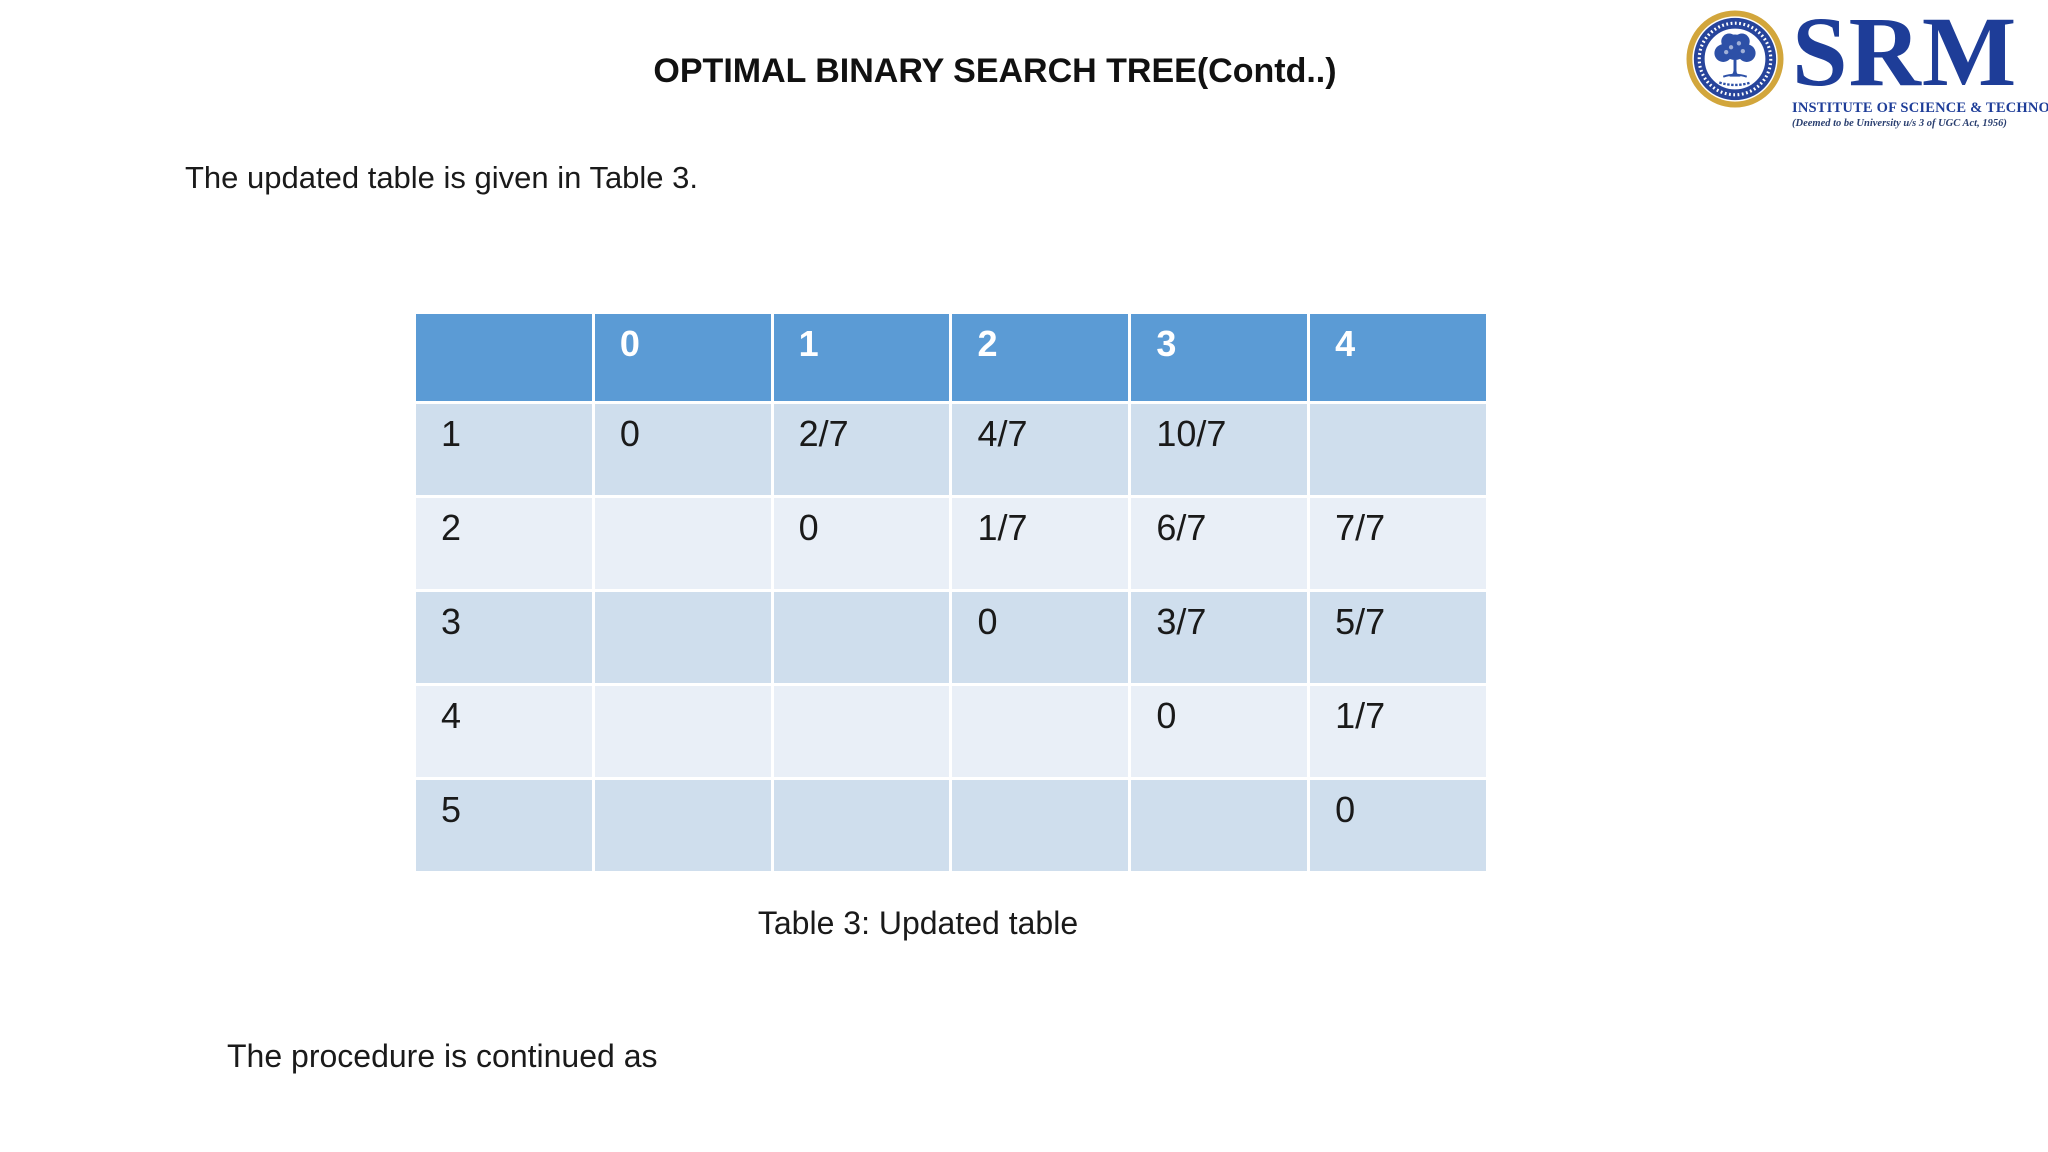 This screenshot has height=1152, width=2048. Describe the element at coordinates (442, 1056) in the screenshot. I see `continuation-text: The procedure is continued as` at that location.